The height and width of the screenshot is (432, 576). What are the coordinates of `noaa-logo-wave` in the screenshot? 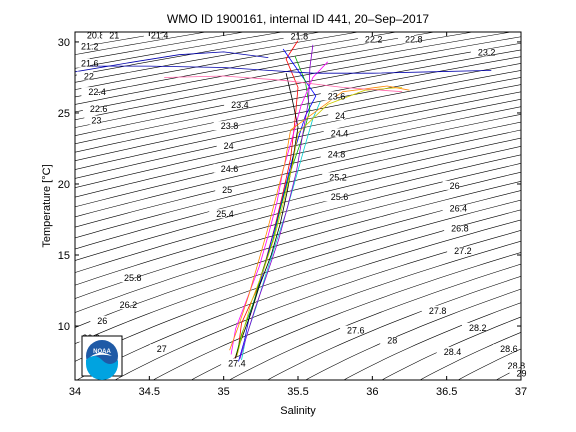 It's located at (102, 368).